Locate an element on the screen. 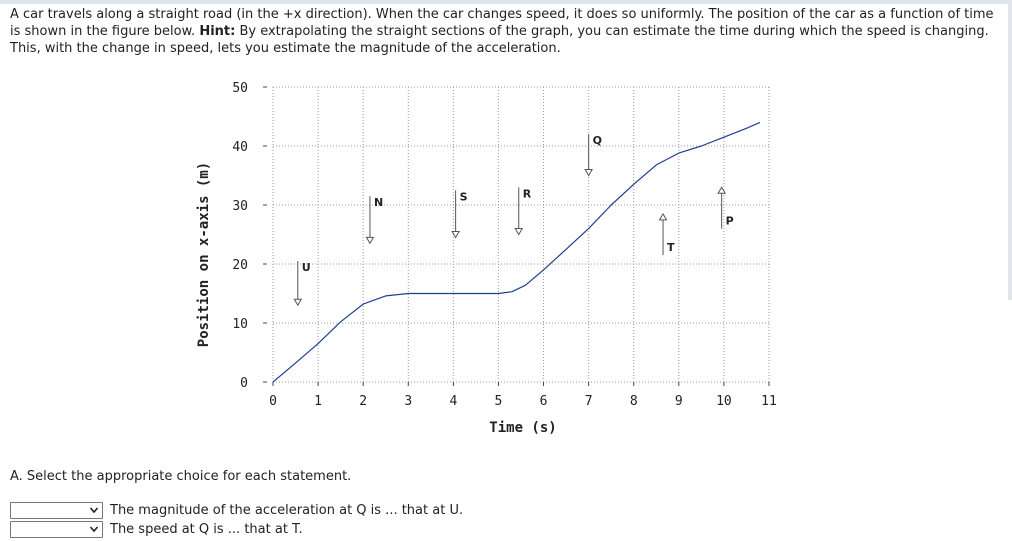  x-tick-label: 5 is located at coordinates (499, 401).